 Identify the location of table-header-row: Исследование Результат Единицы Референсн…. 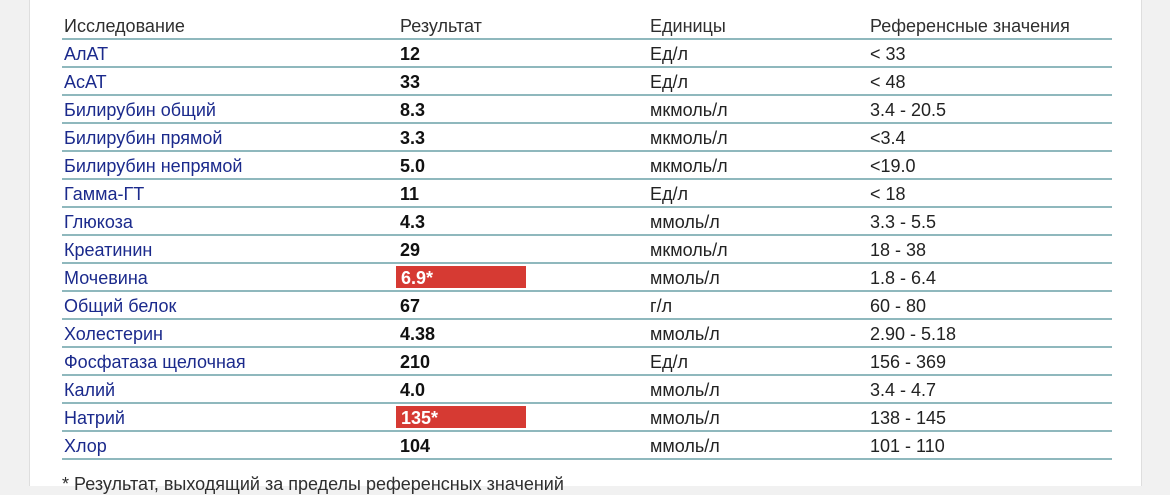
(587, 26).